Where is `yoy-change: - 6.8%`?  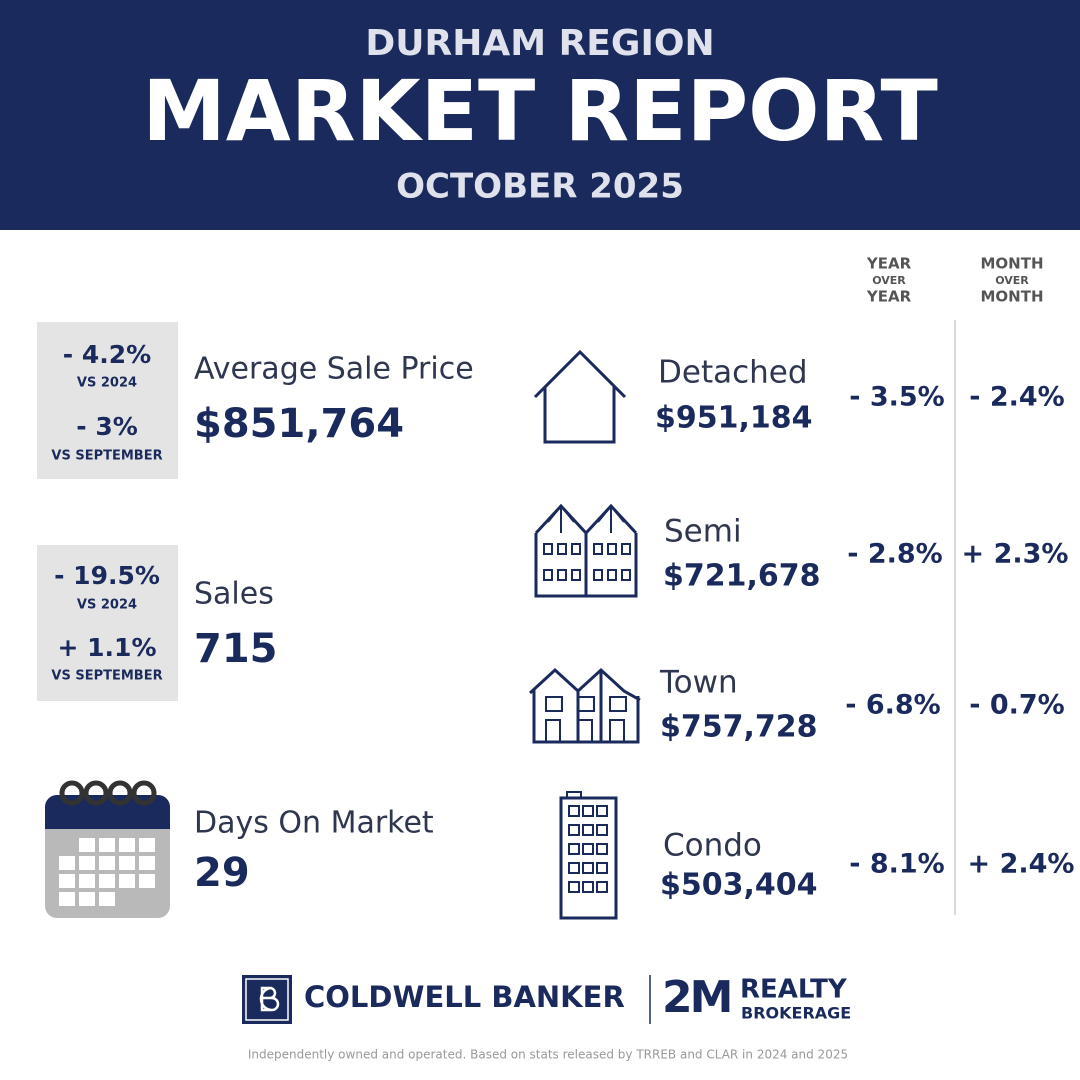 yoy-change: - 6.8% is located at coordinates (893, 705).